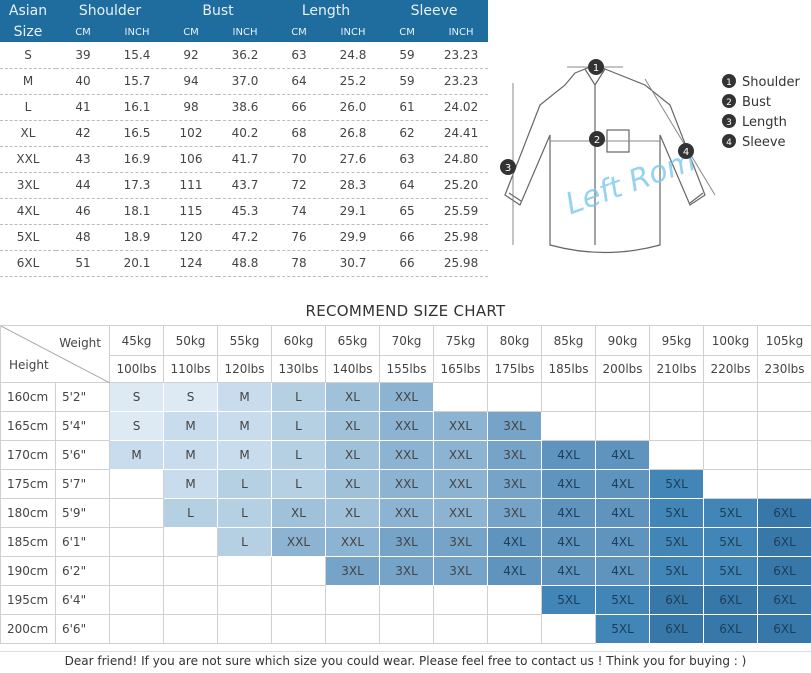 This screenshot has height=673, width=811. I want to click on weight-kg-header: 105kg, so click(784, 340).